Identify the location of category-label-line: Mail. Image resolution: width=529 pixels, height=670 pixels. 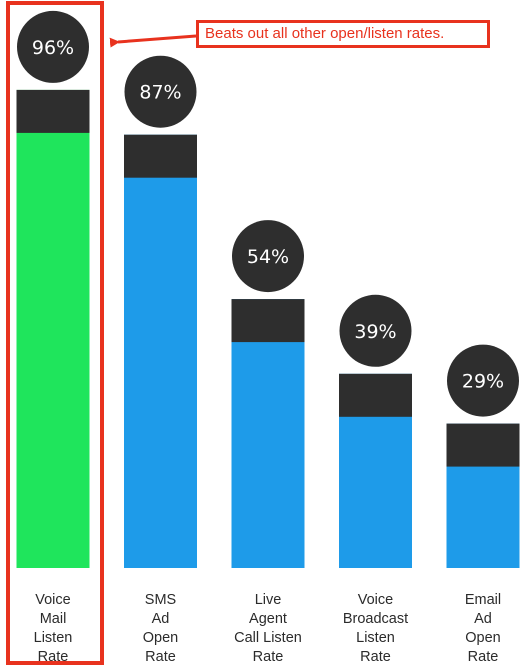
(53, 619).